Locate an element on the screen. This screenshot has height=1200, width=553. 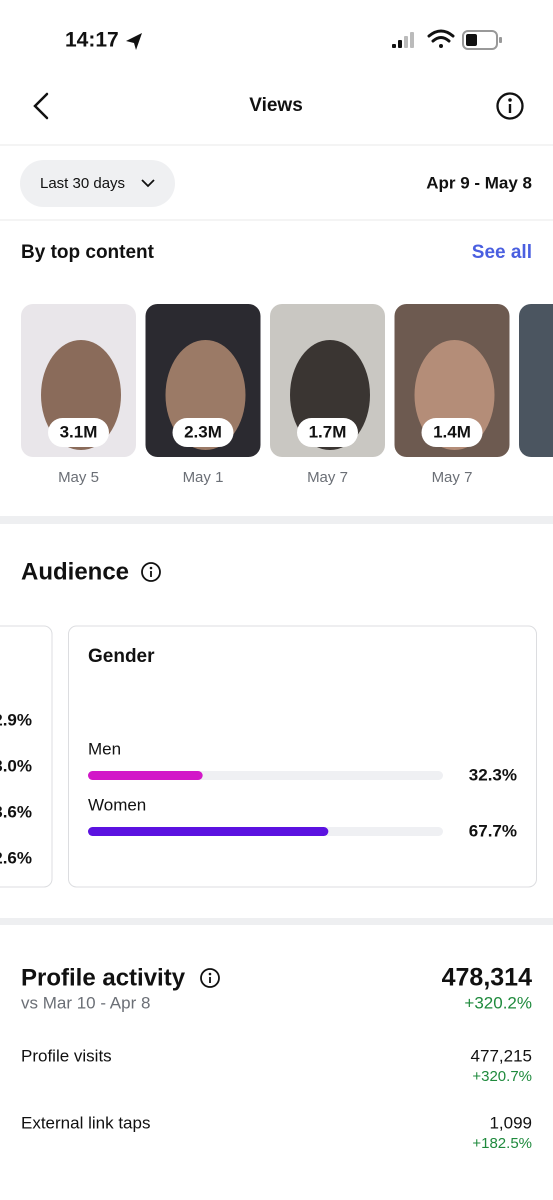
chevron is located at coordinates (148, 183).